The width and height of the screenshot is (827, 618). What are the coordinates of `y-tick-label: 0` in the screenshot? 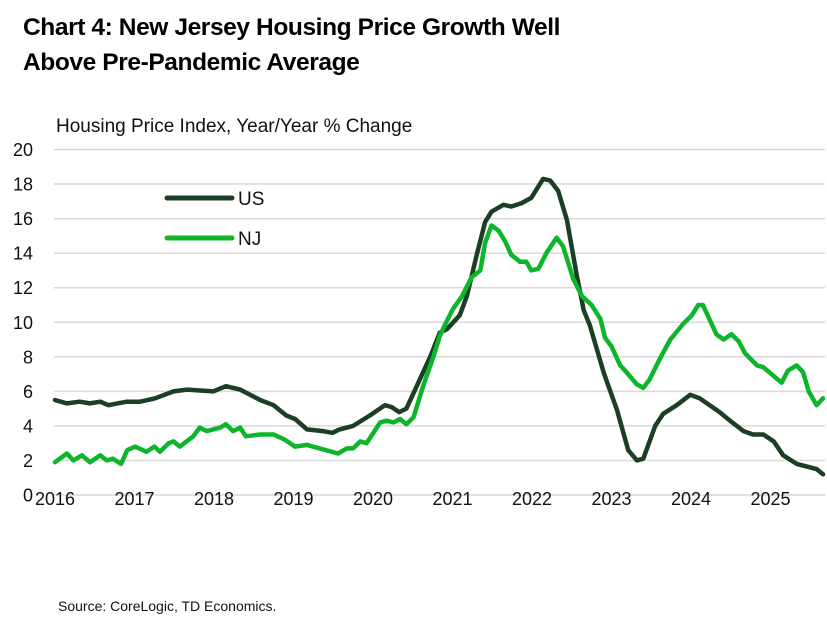 It's located at (28, 496).